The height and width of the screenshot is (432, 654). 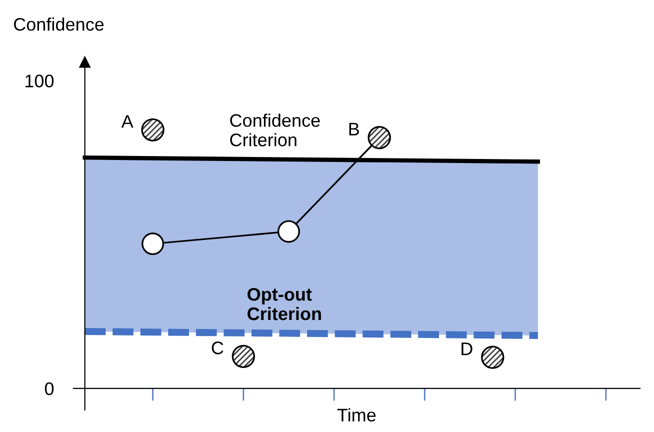 I want to click on annotation: Opt-out Criterion, so click(x=284, y=304).